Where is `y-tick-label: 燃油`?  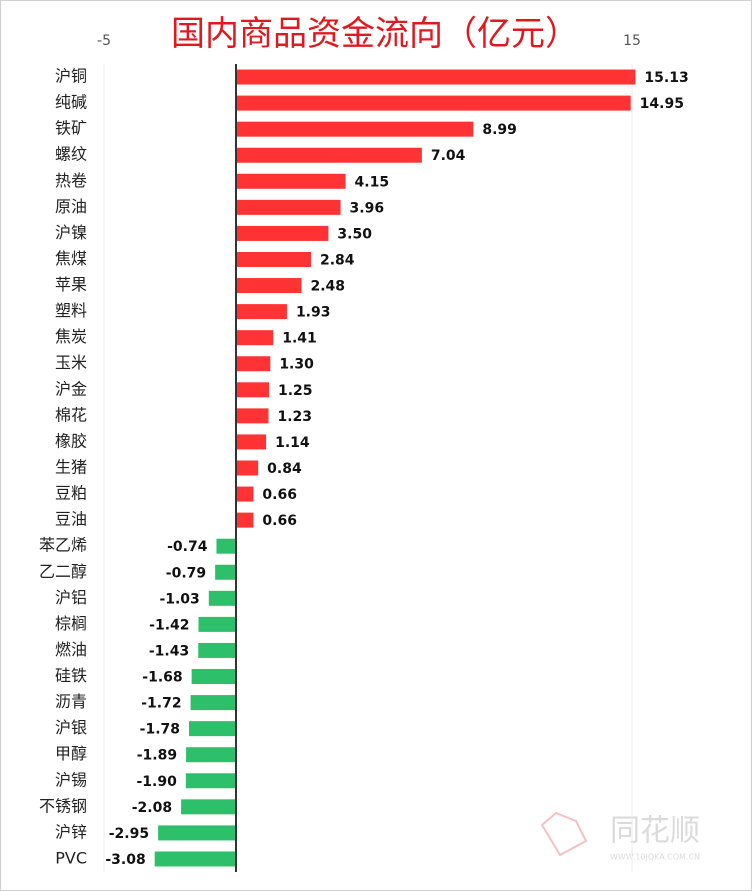
y-tick-label: 燃油 is located at coordinates (71, 649).